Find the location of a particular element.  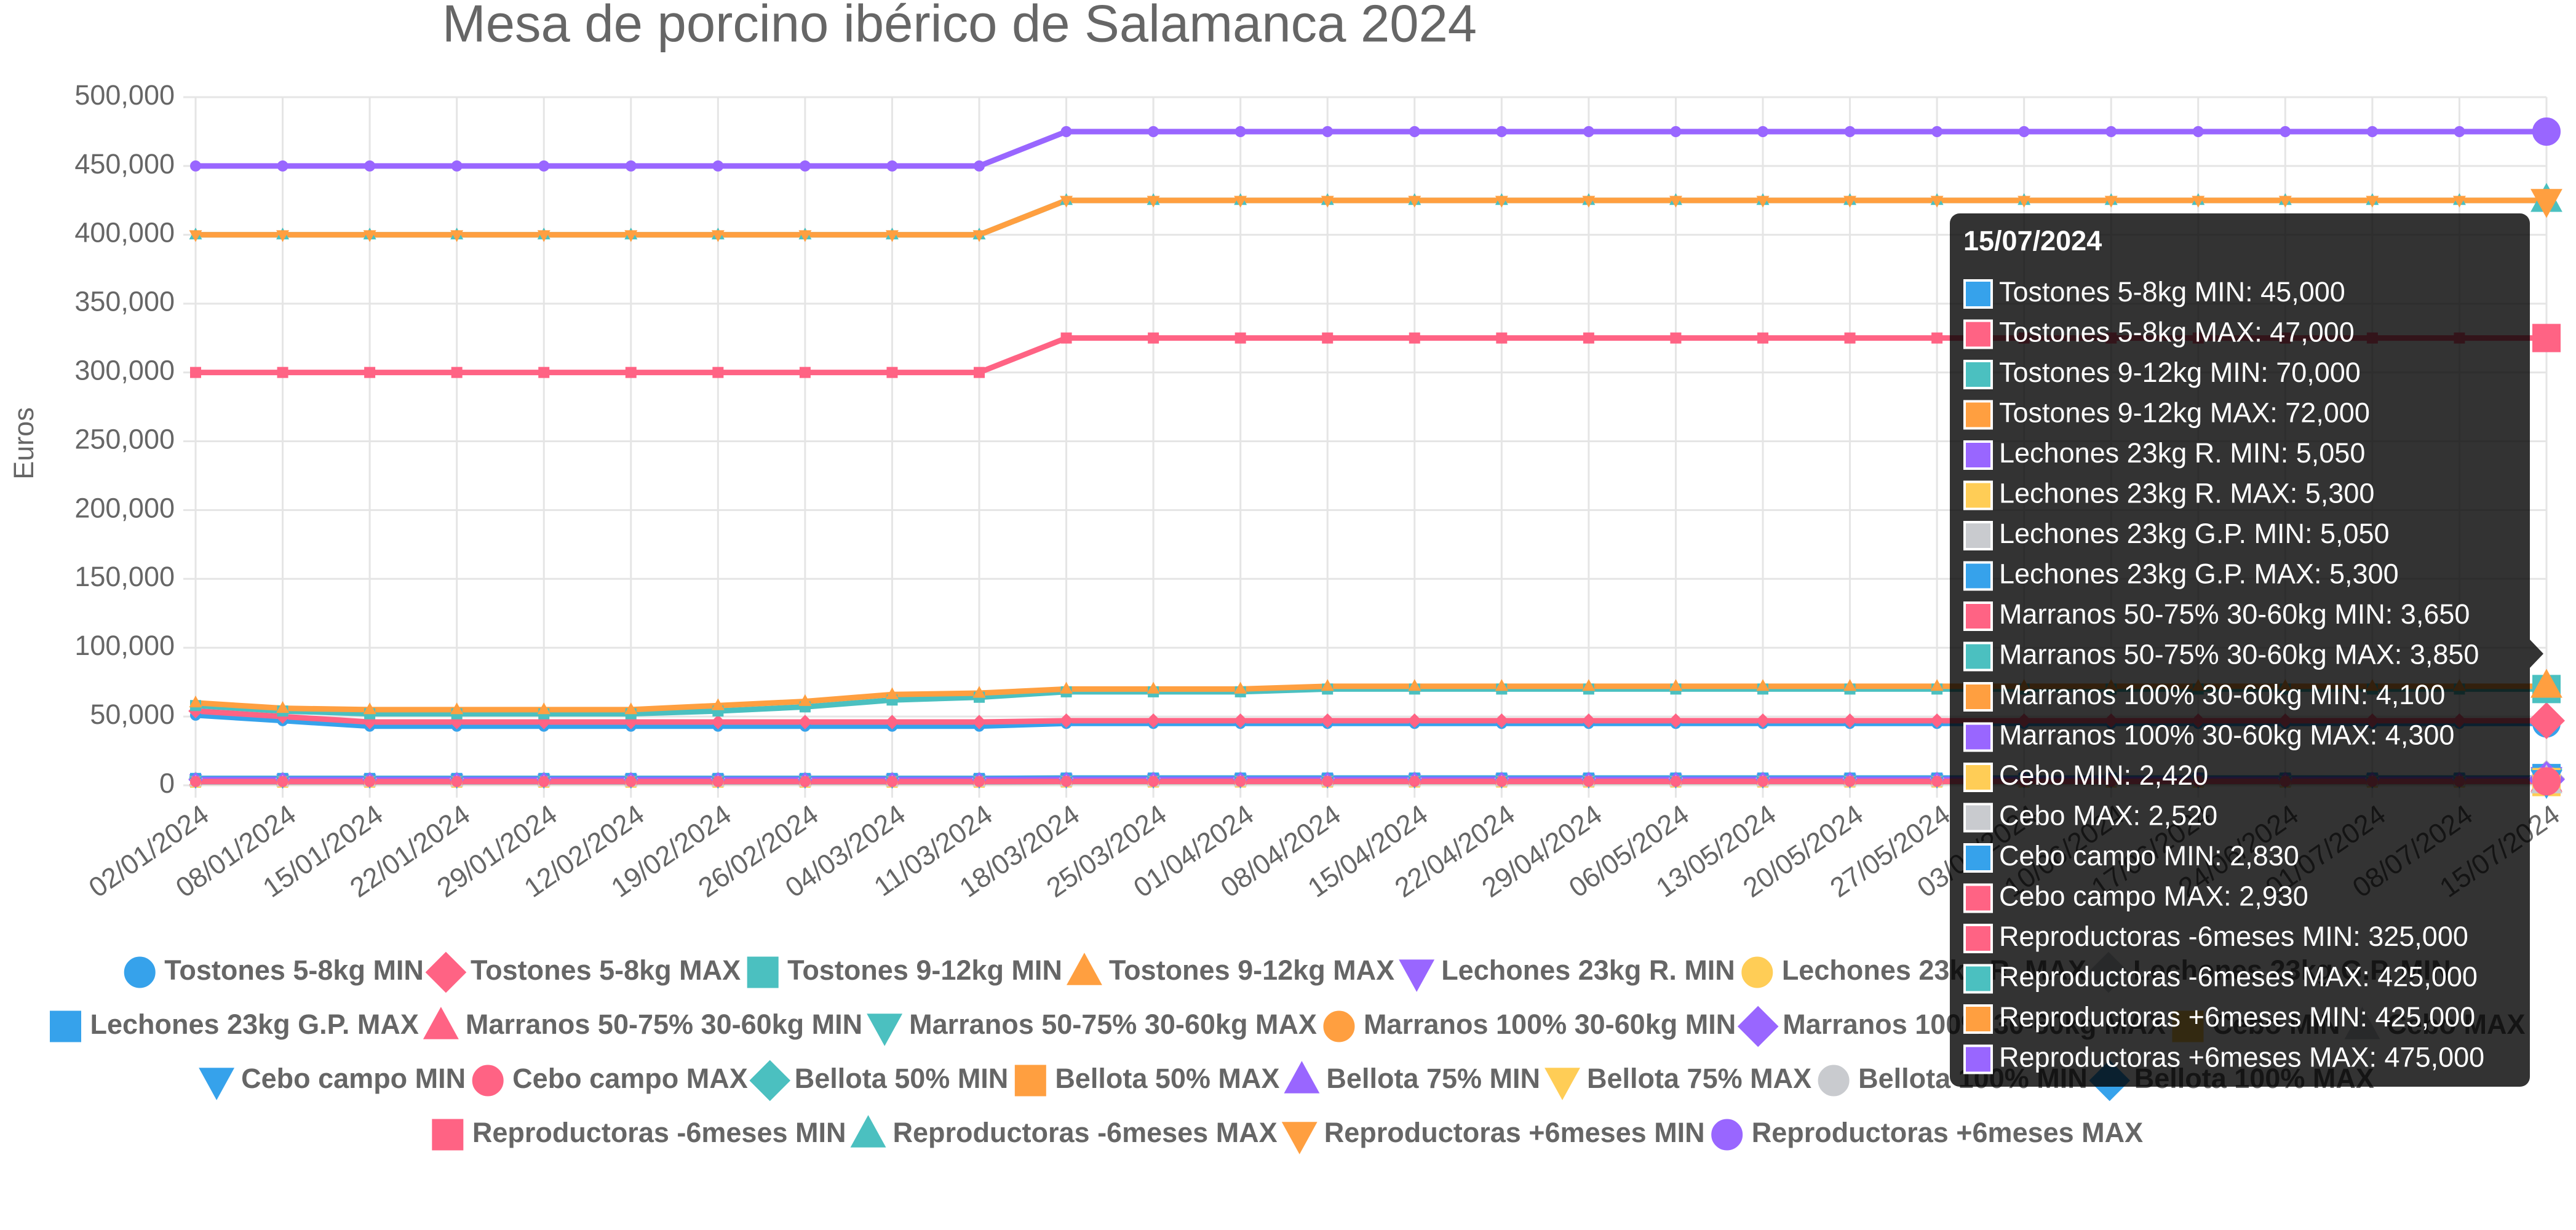

tooltip-item: Tostones 9-12kg MIN: 70,000 is located at coordinates (2180, 372).